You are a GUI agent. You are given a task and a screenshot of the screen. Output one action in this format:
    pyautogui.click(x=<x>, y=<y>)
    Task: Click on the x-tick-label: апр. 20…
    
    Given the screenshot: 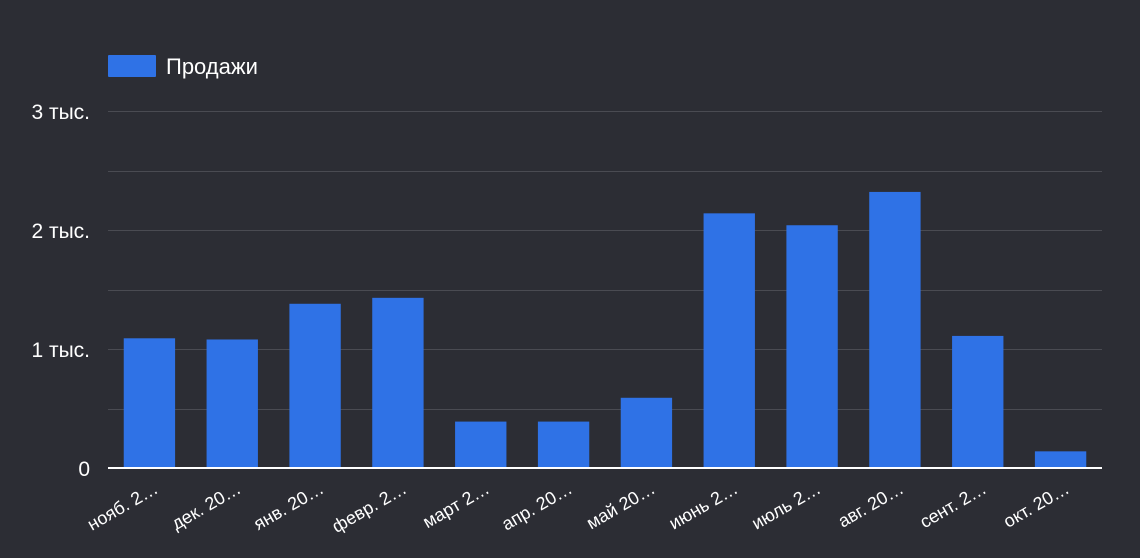 What is the action you would take?
    pyautogui.click(x=536, y=506)
    